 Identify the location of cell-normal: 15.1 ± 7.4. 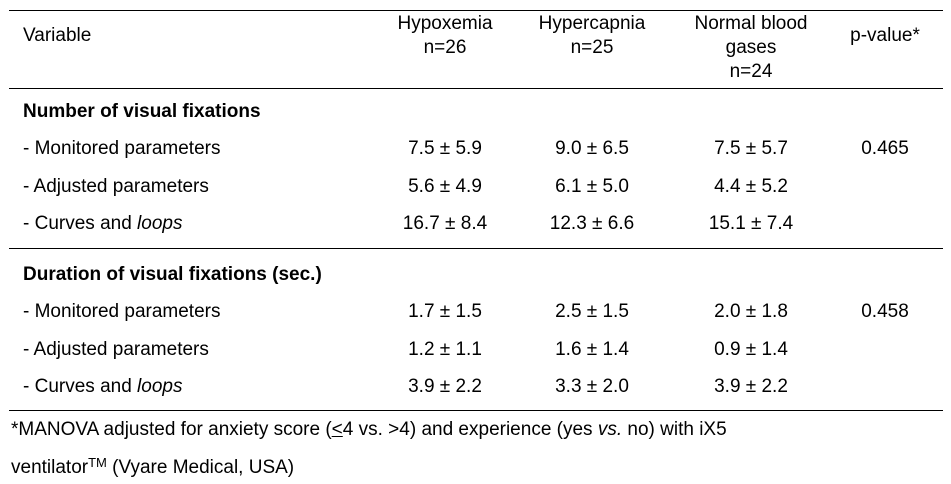
(751, 223).